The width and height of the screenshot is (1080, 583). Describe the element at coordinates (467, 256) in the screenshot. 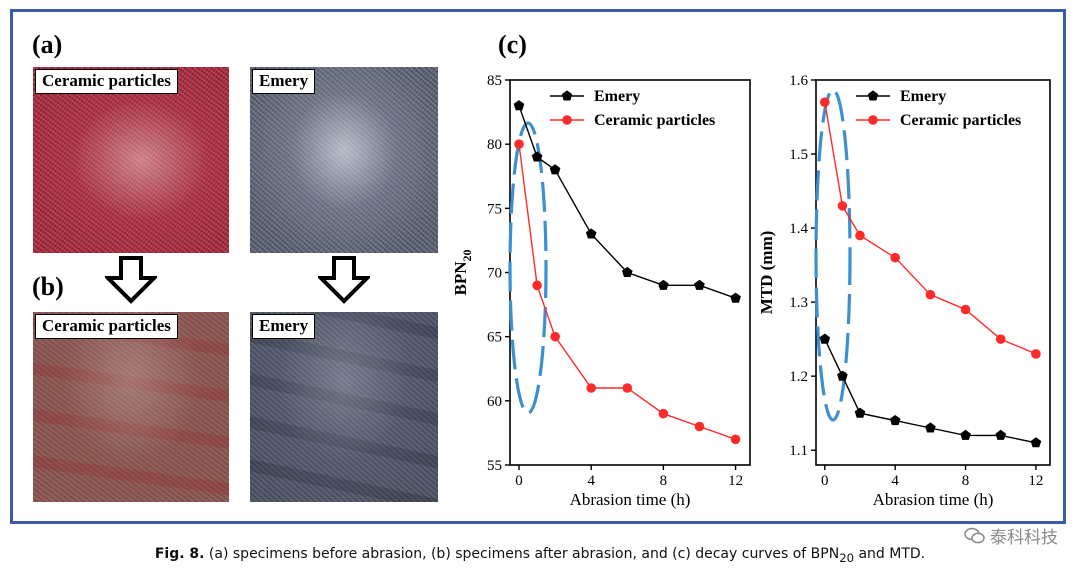

I see `y-axis-label-sub: 20` at that location.